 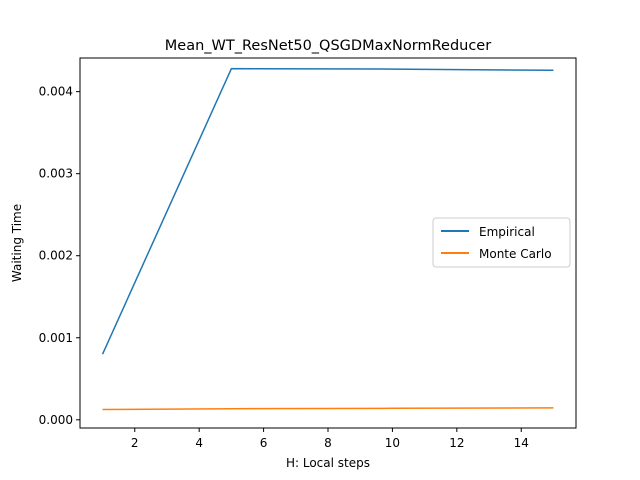 What do you see at coordinates (328, 463) in the screenshot?
I see `x-axis-label: H: Local steps` at bounding box center [328, 463].